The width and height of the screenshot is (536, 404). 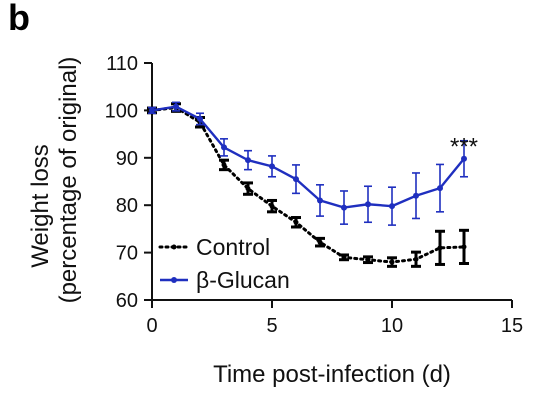 I want to click on y-tick-label: 110, so click(x=122, y=64).